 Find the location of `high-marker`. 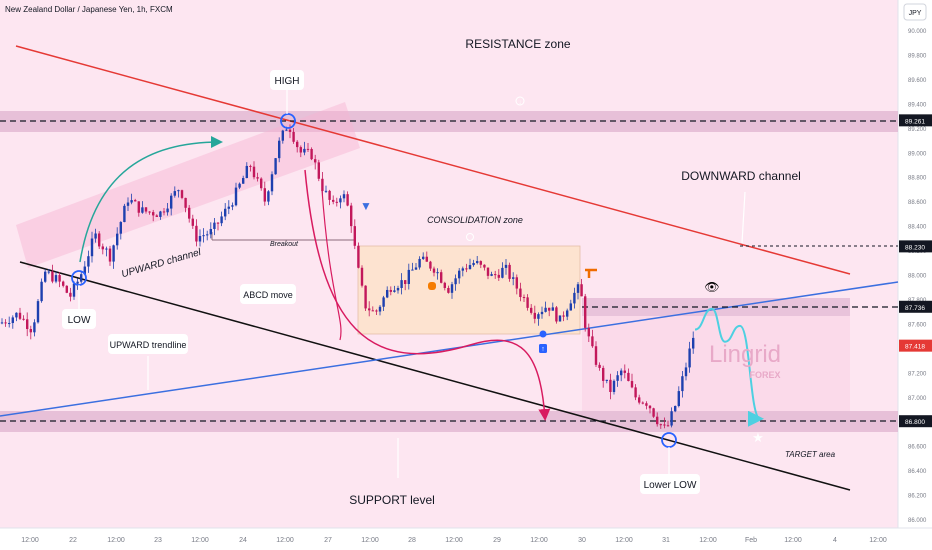

high-marker is located at coordinates (288, 121).